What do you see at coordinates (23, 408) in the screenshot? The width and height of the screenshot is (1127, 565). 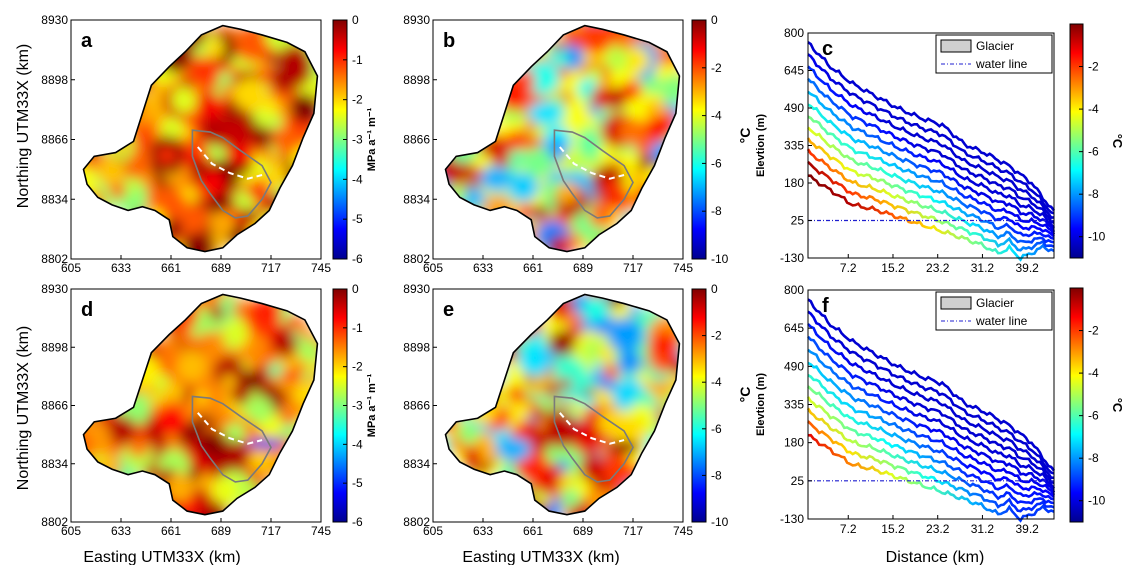 I see `map-ylabel-bottom: Northing UTM33X (km)` at bounding box center [23, 408].